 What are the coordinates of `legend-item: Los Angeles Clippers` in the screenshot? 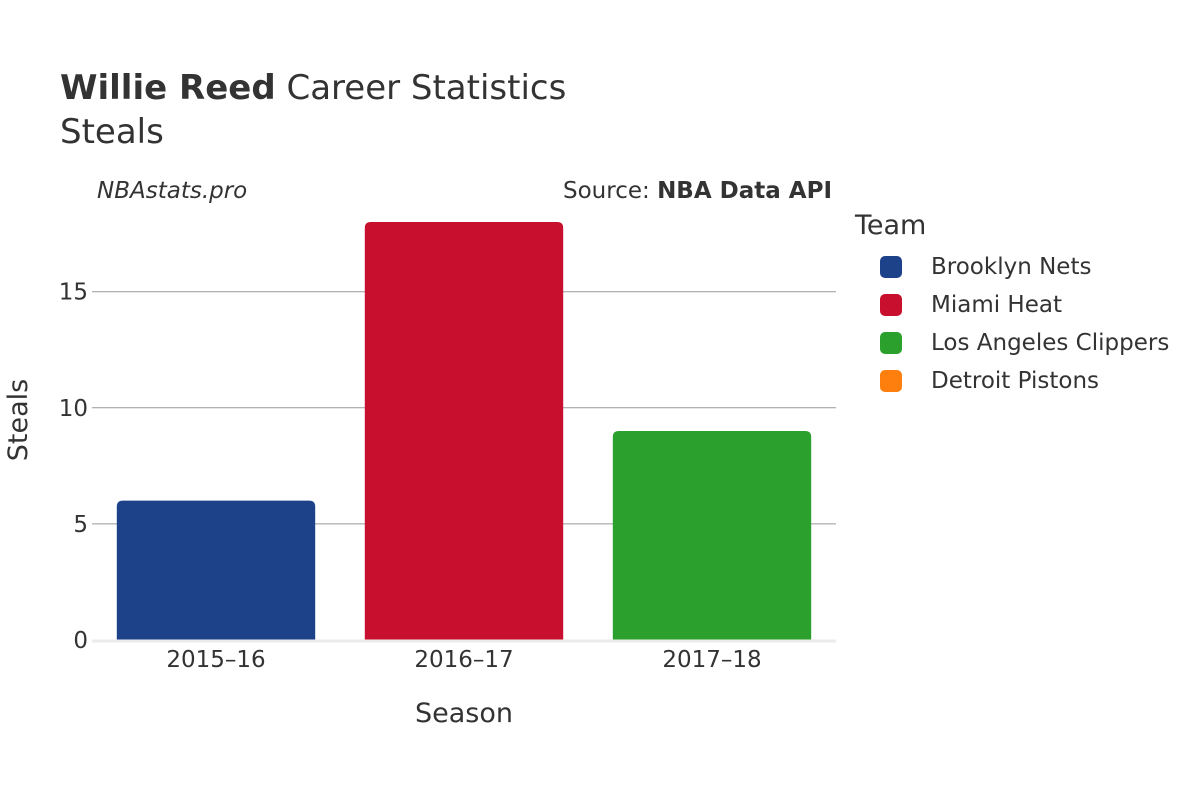 It's located at (1024, 343).